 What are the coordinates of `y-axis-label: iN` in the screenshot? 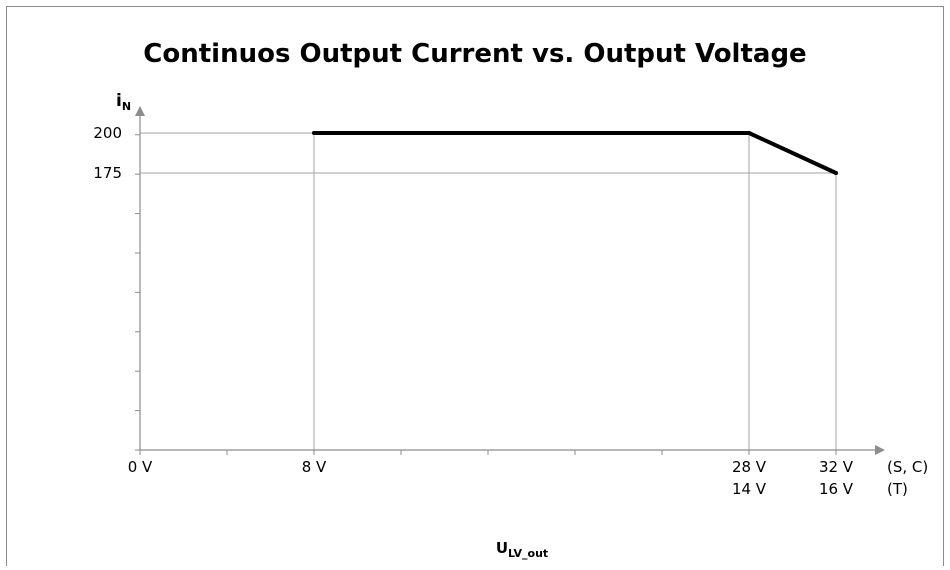 It's located at (123, 102).